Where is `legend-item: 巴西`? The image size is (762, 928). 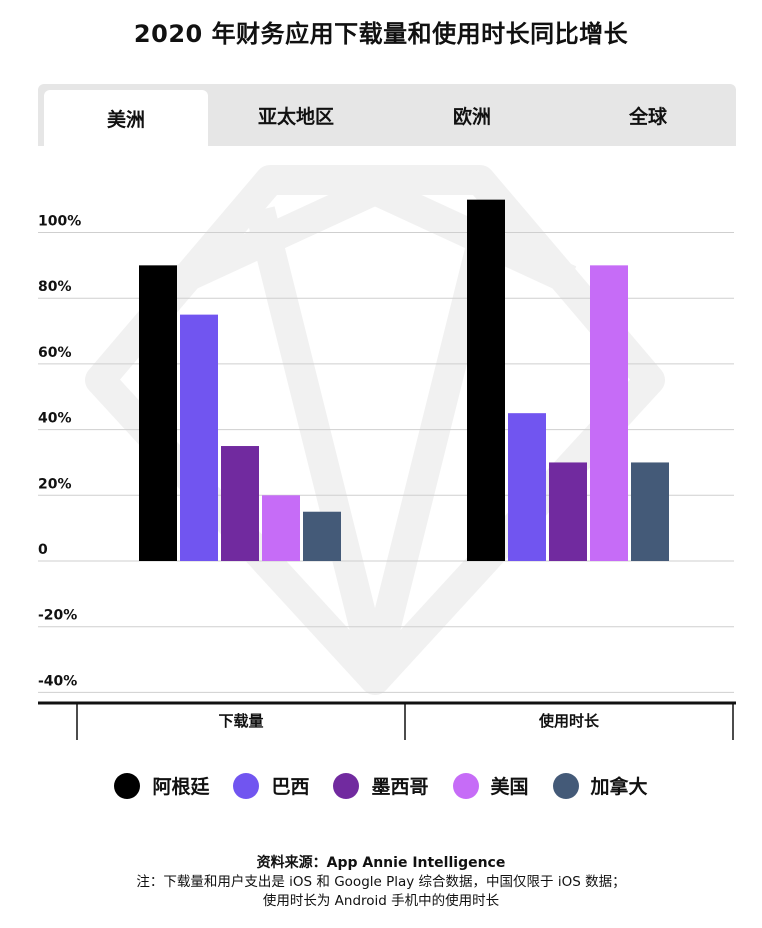 legend-item: 巴西 is located at coordinates (271, 785).